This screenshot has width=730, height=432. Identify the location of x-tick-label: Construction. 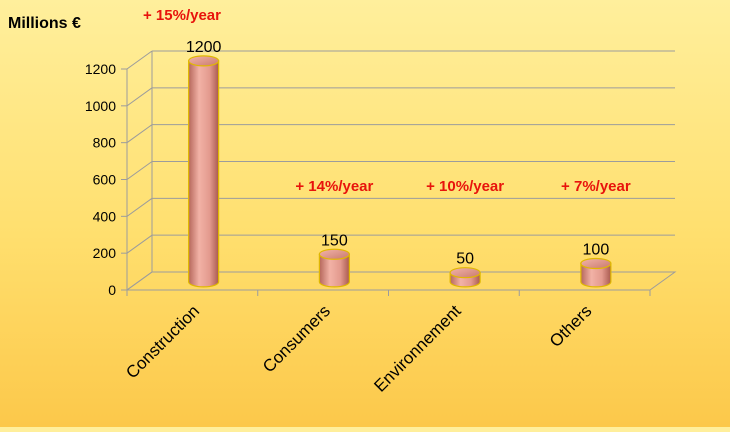
(162, 341).